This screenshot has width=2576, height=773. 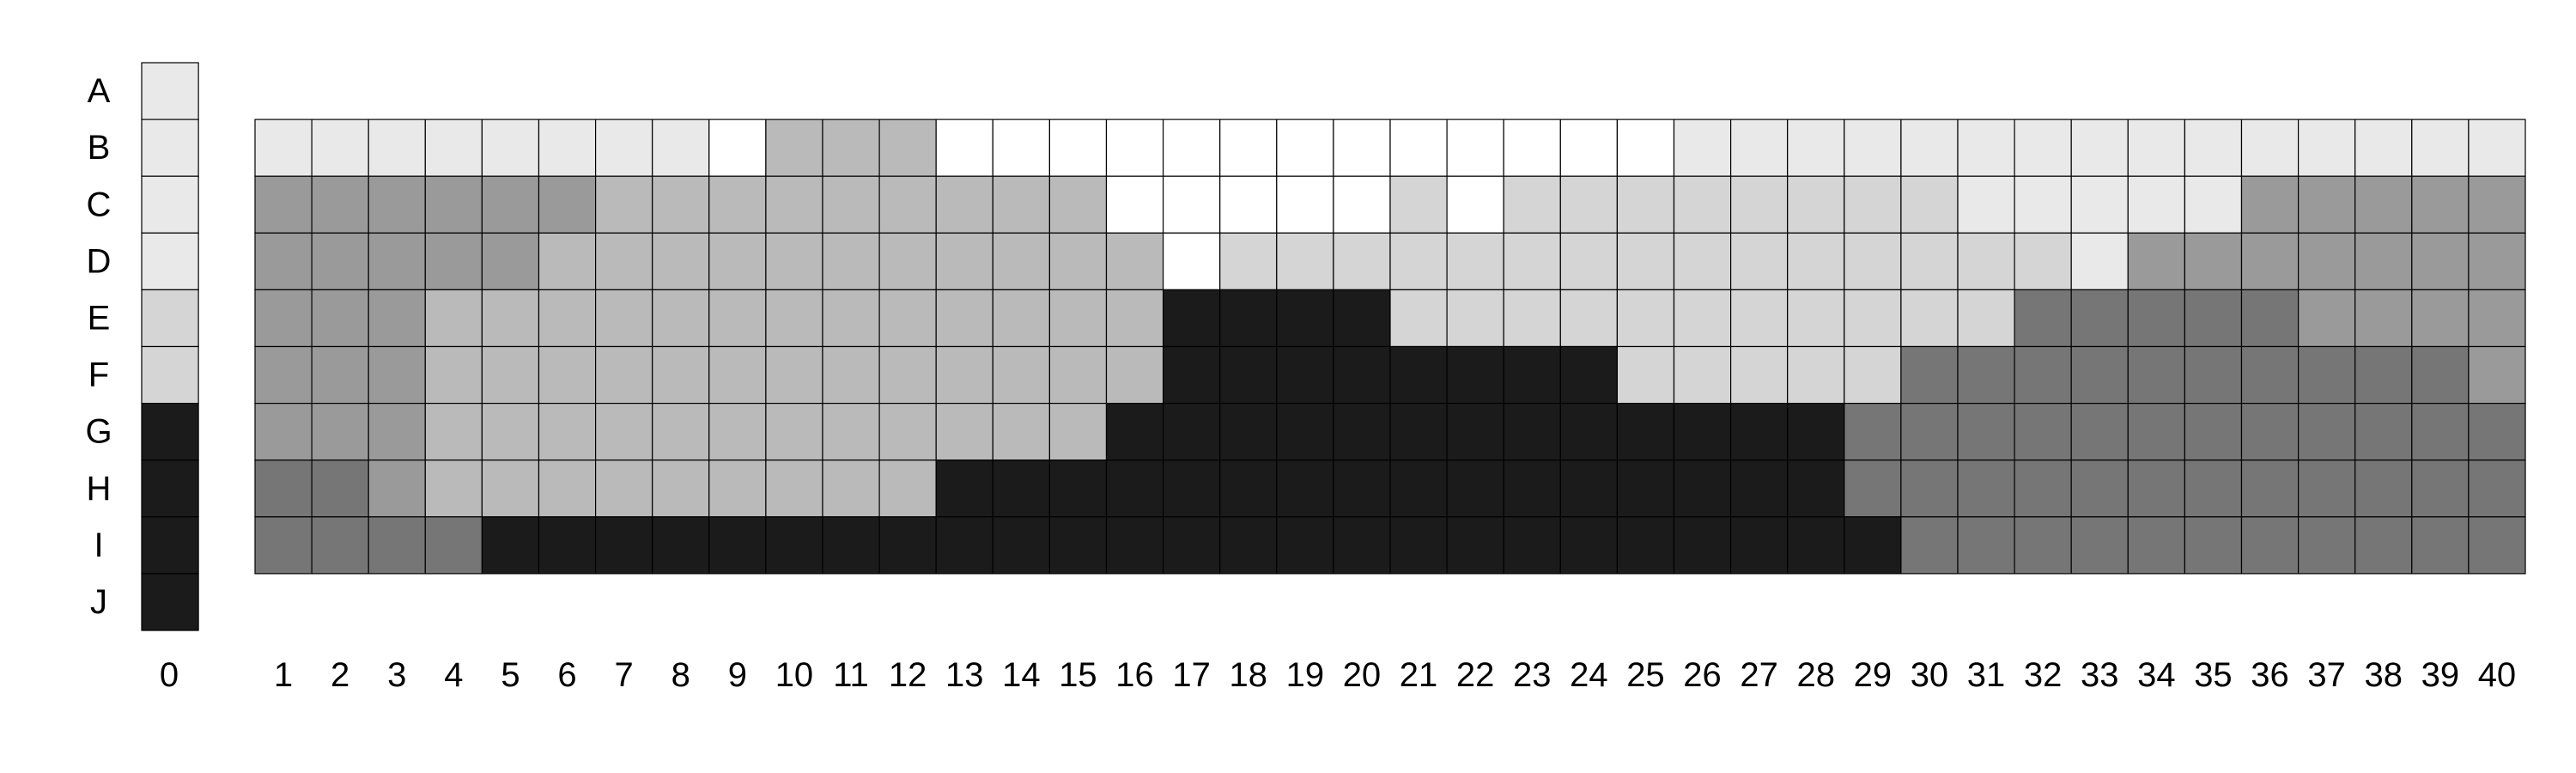 What do you see at coordinates (2100, 675) in the screenshot?
I see `col-label-33: 33` at bounding box center [2100, 675].